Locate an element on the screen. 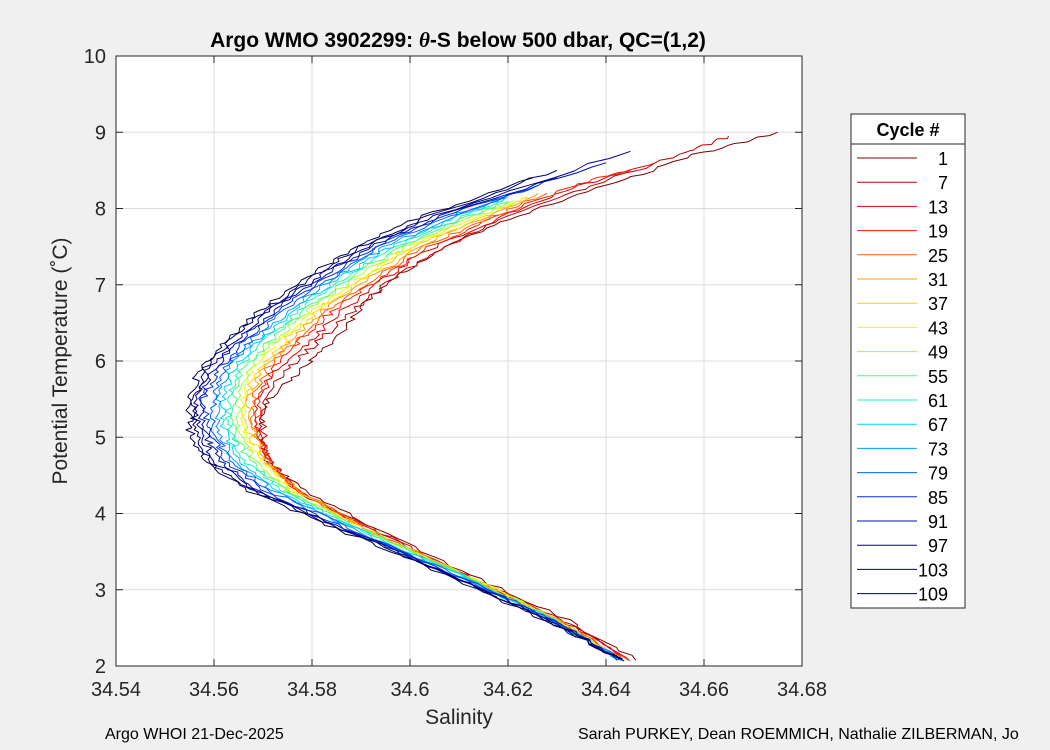 The width and height of the screenshot is (1050, 750). legend-label-103: 103 is located at coordinates (933, 570).